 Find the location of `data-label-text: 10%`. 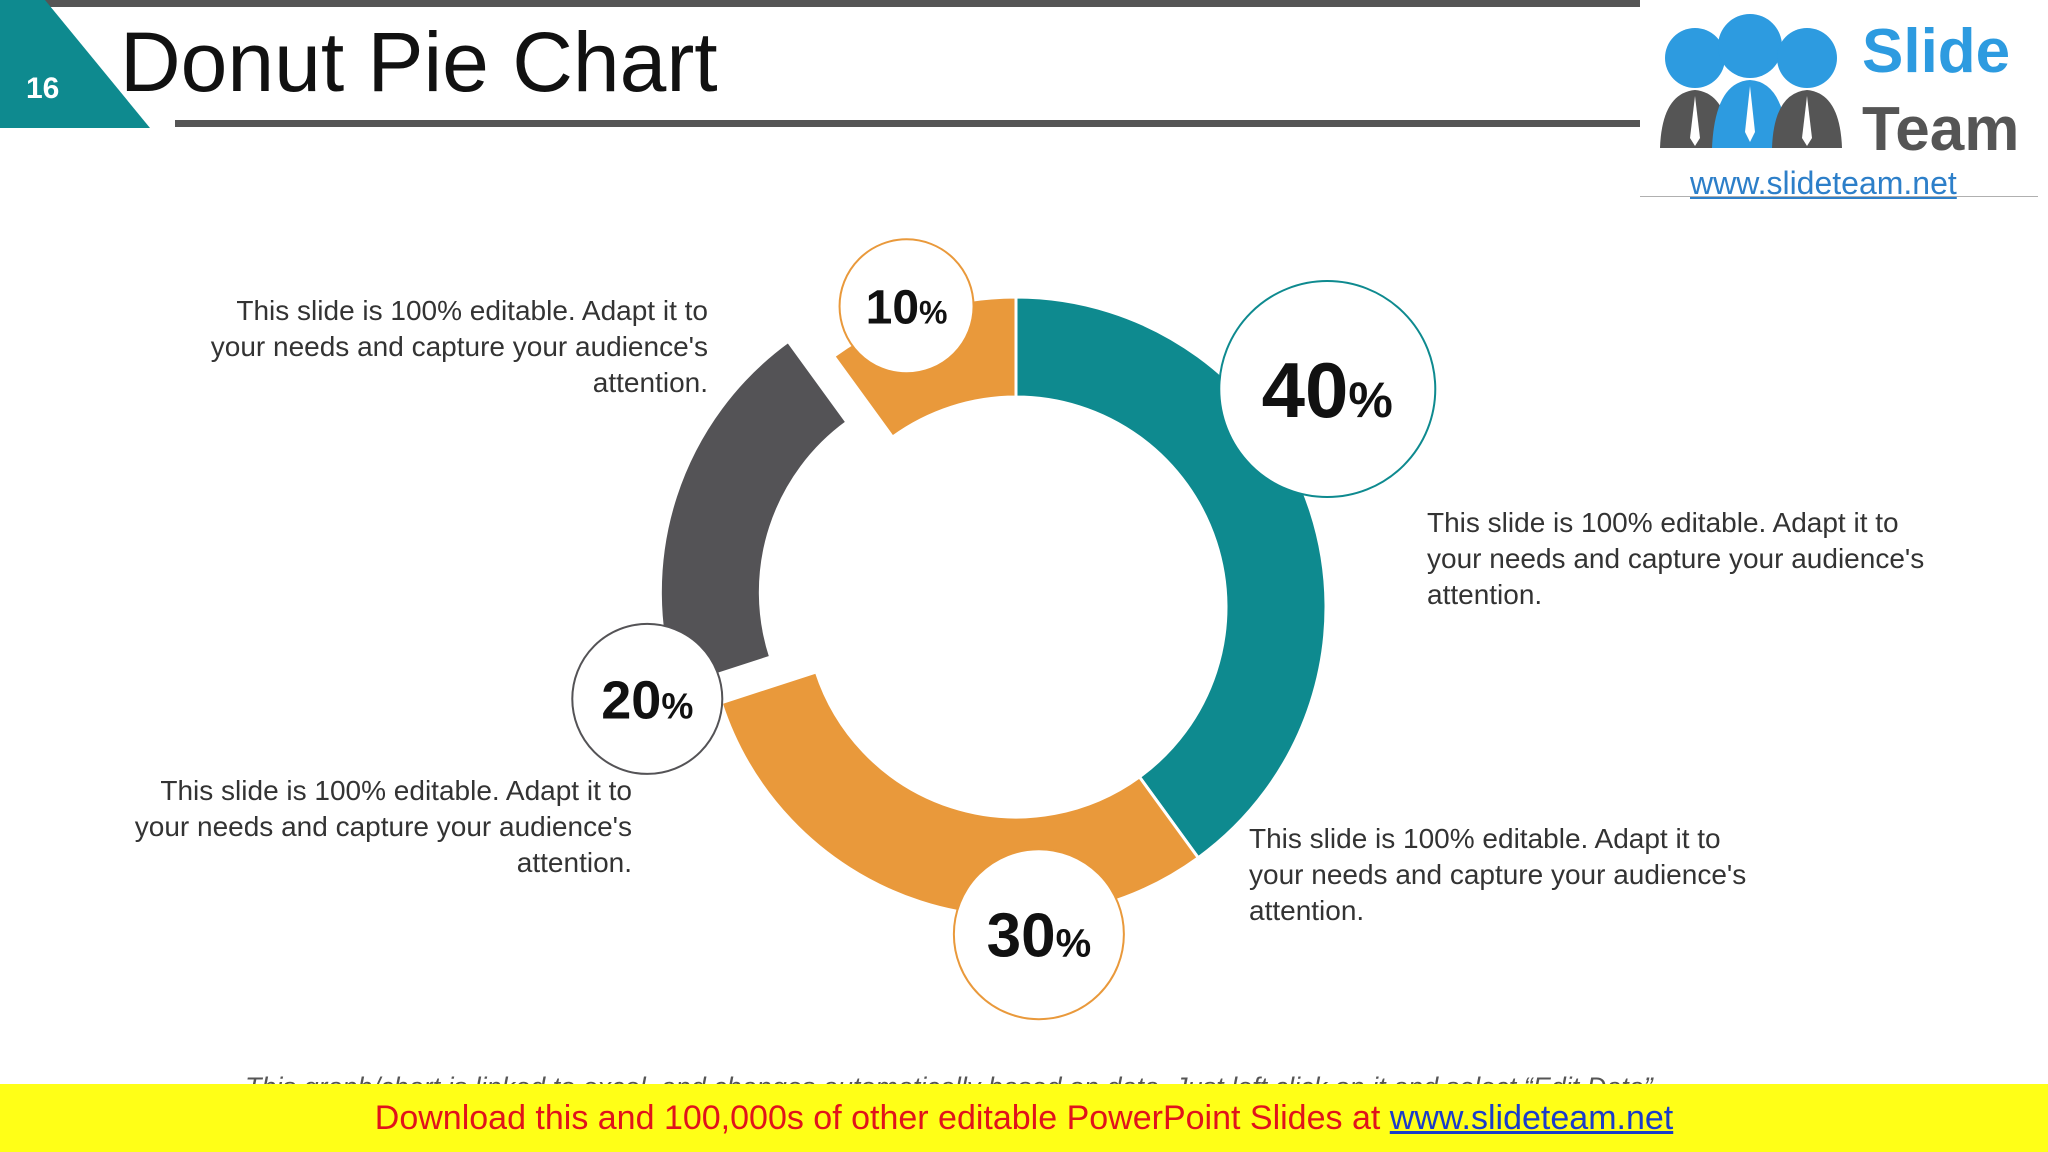

data-label-text: 10% is located at coordinates (907, 308).